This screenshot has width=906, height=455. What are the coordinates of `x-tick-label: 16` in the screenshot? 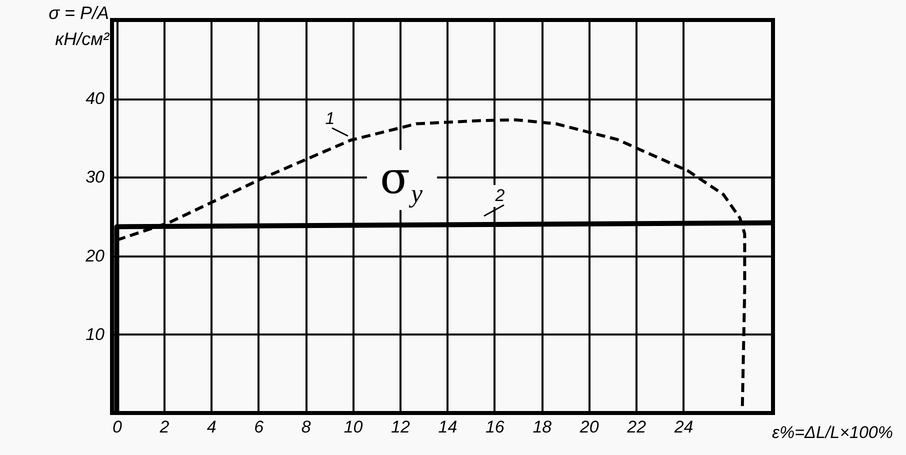 It's located at (495, 427).